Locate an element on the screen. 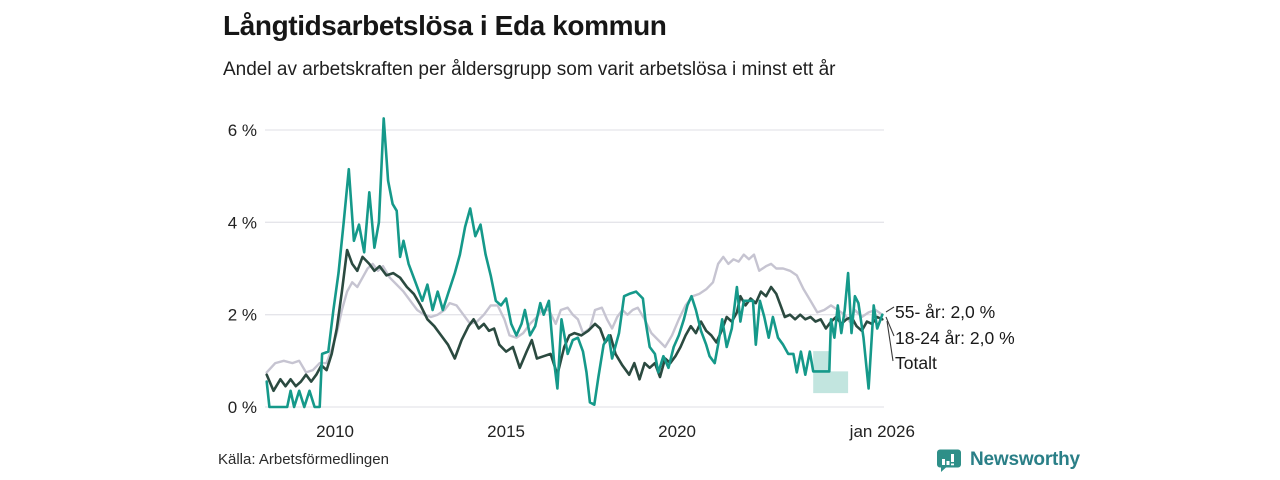  y-axis-tick-label: 6 % is located at coordinates (242, 130).